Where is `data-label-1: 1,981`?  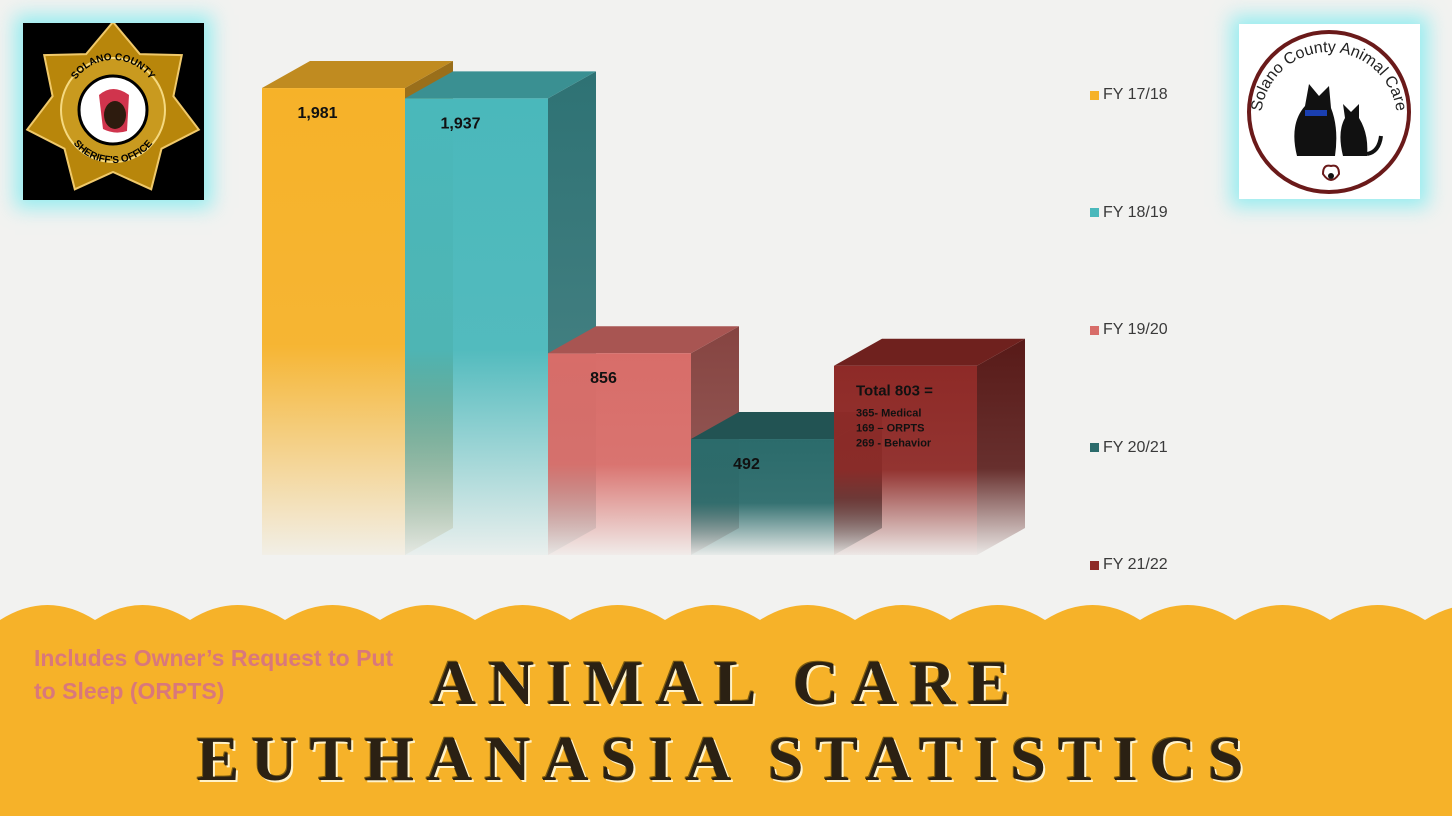 data-label-1: 1,981 is located at coordinates (317, 113).